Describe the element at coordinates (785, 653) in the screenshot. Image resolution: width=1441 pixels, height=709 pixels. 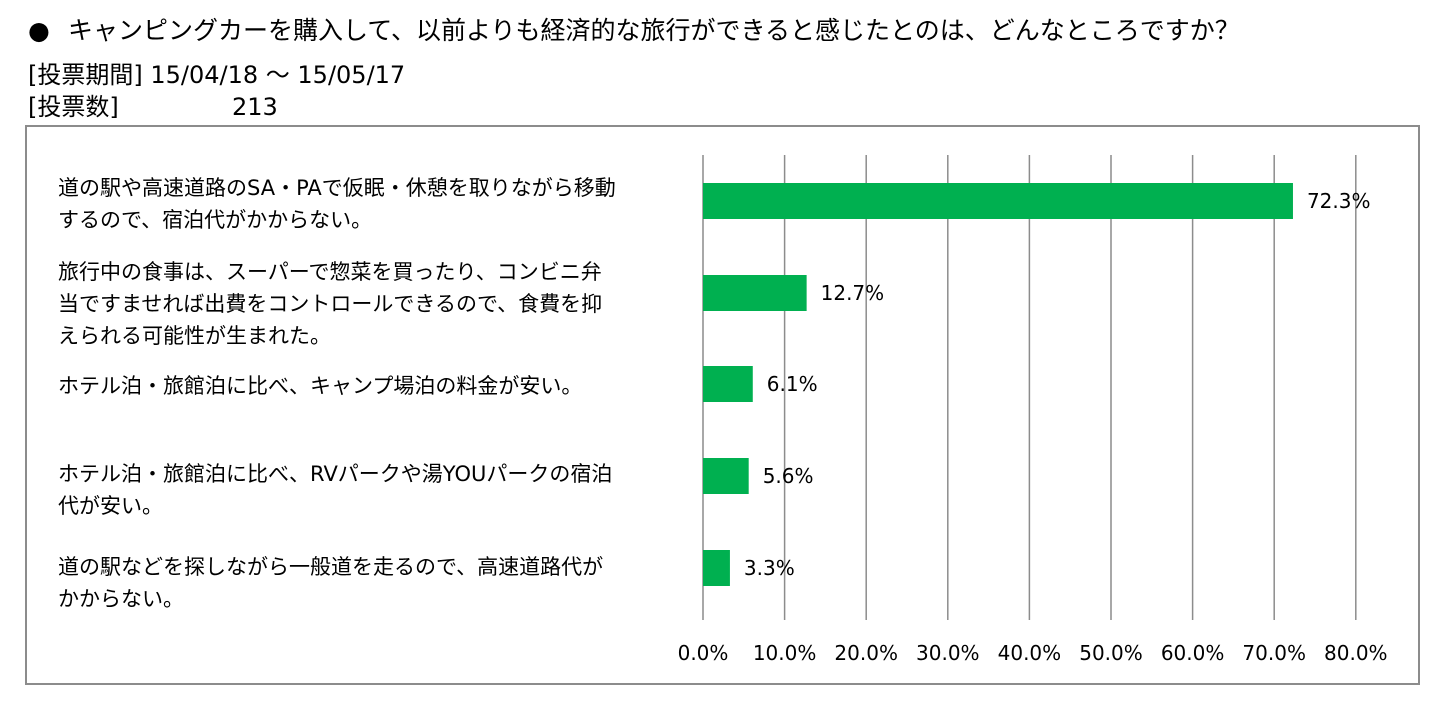
I see `x-tick-label: 10.0%` at that location.